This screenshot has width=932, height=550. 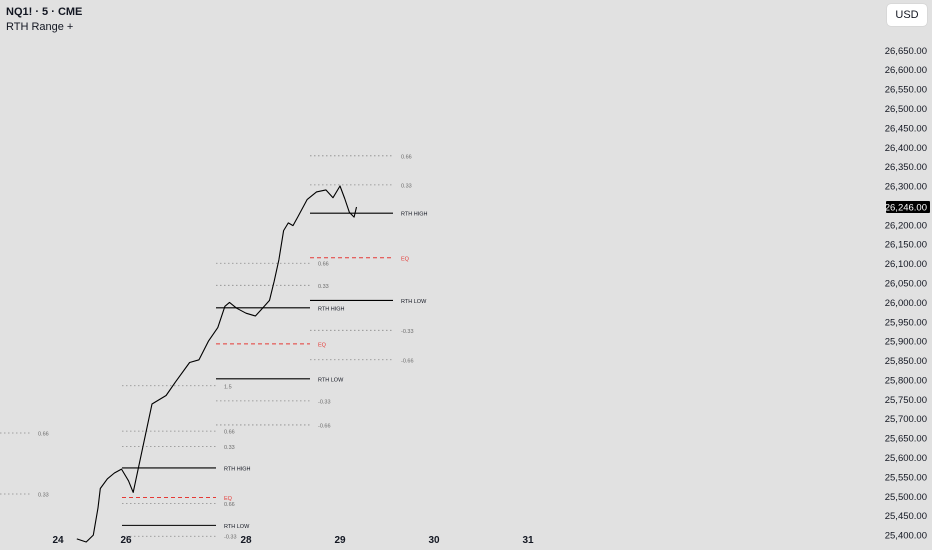 What do you see at coordinates (906, 536) in the screenshot?
I see `price-tick-label: 25,400.00` at bounding box center [906, 536].